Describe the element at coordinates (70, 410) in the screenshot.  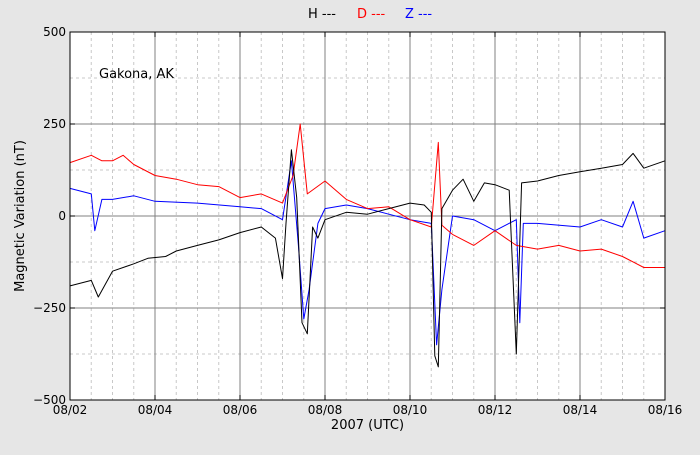
I see `x-tick-label: 08/02` at that location.